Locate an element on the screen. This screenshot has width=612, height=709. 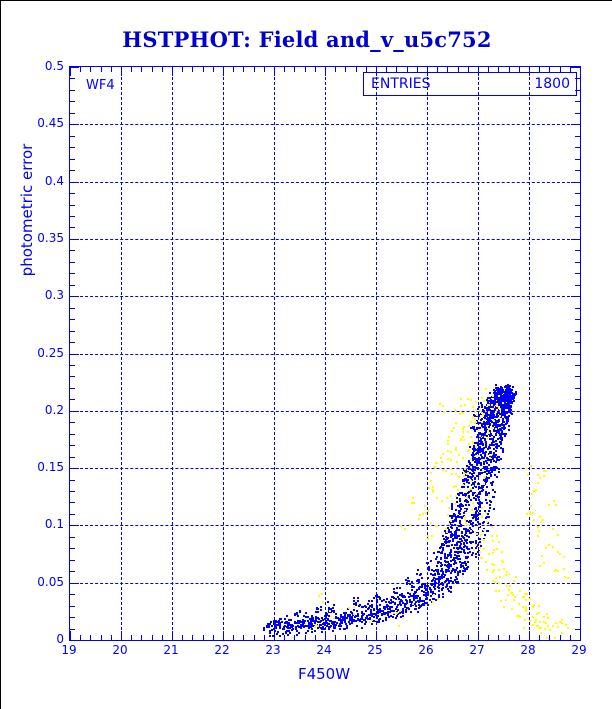
gridline-vertical is located at coordinates (121, 353).